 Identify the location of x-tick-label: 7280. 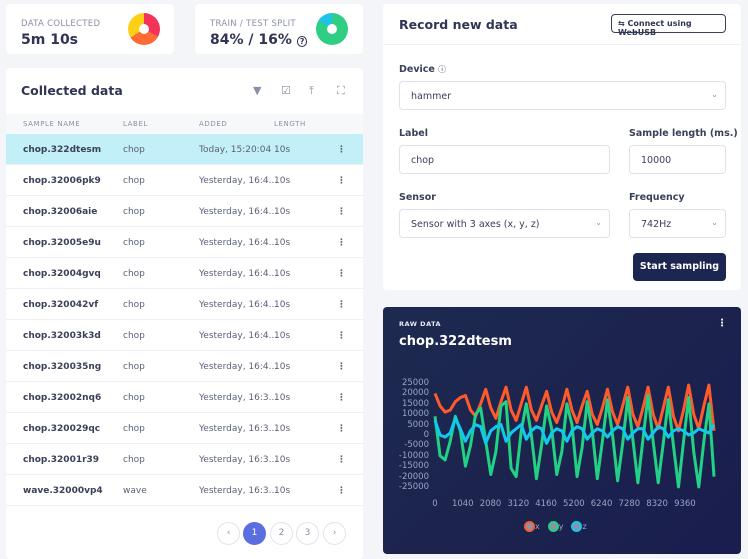
(629, 504).